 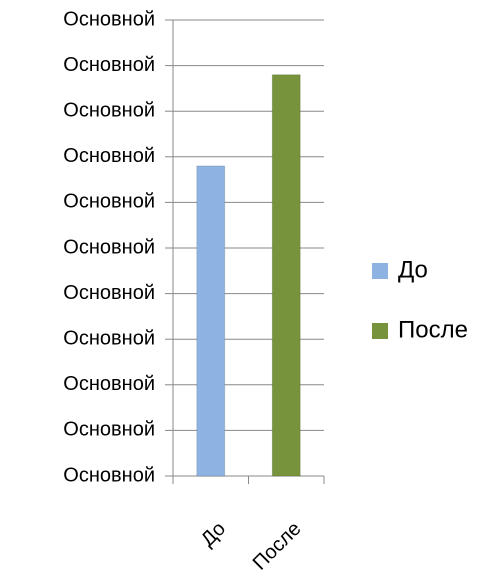 What do you see at coordinates (277, 546) in the screenshot?
I see `x-tick-label: После` at bounding box center [277, 546].